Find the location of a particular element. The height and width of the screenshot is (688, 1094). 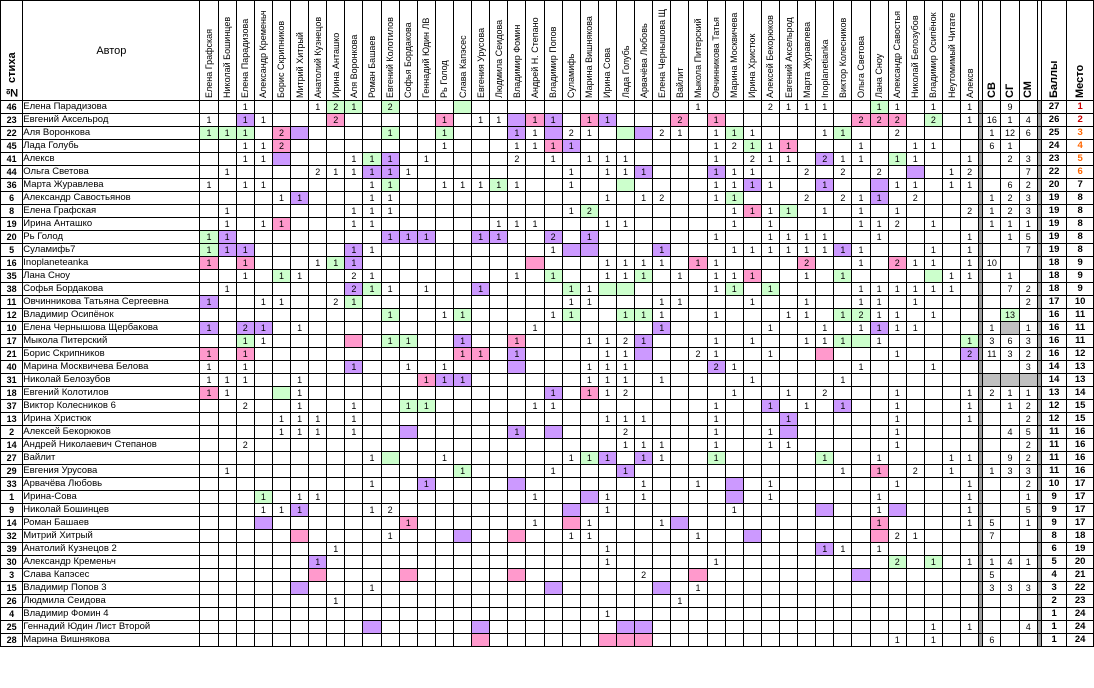

poem-number: 15 is located at coordinates (12, 588).